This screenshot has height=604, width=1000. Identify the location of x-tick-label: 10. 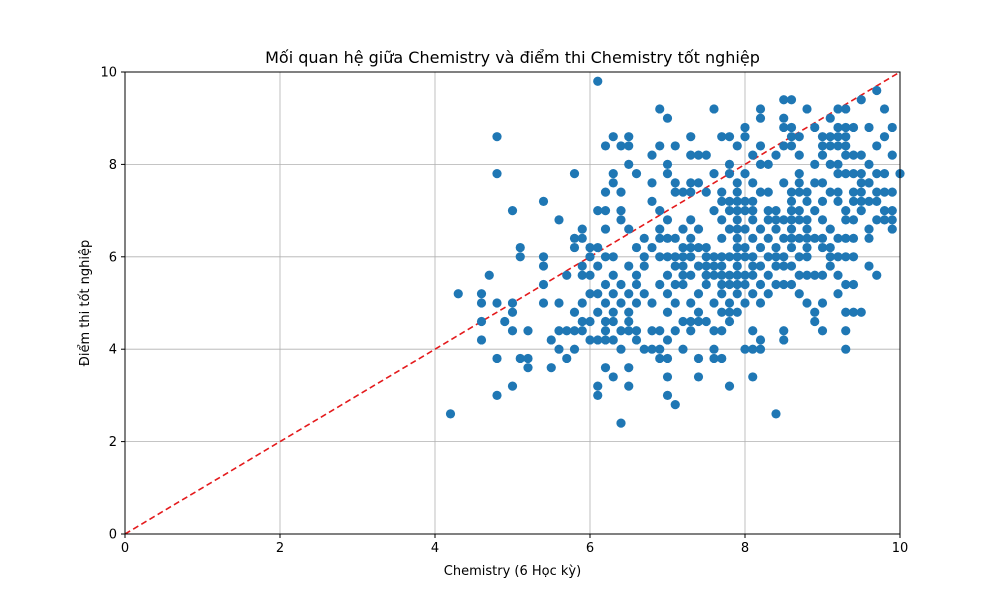
(900, 548).